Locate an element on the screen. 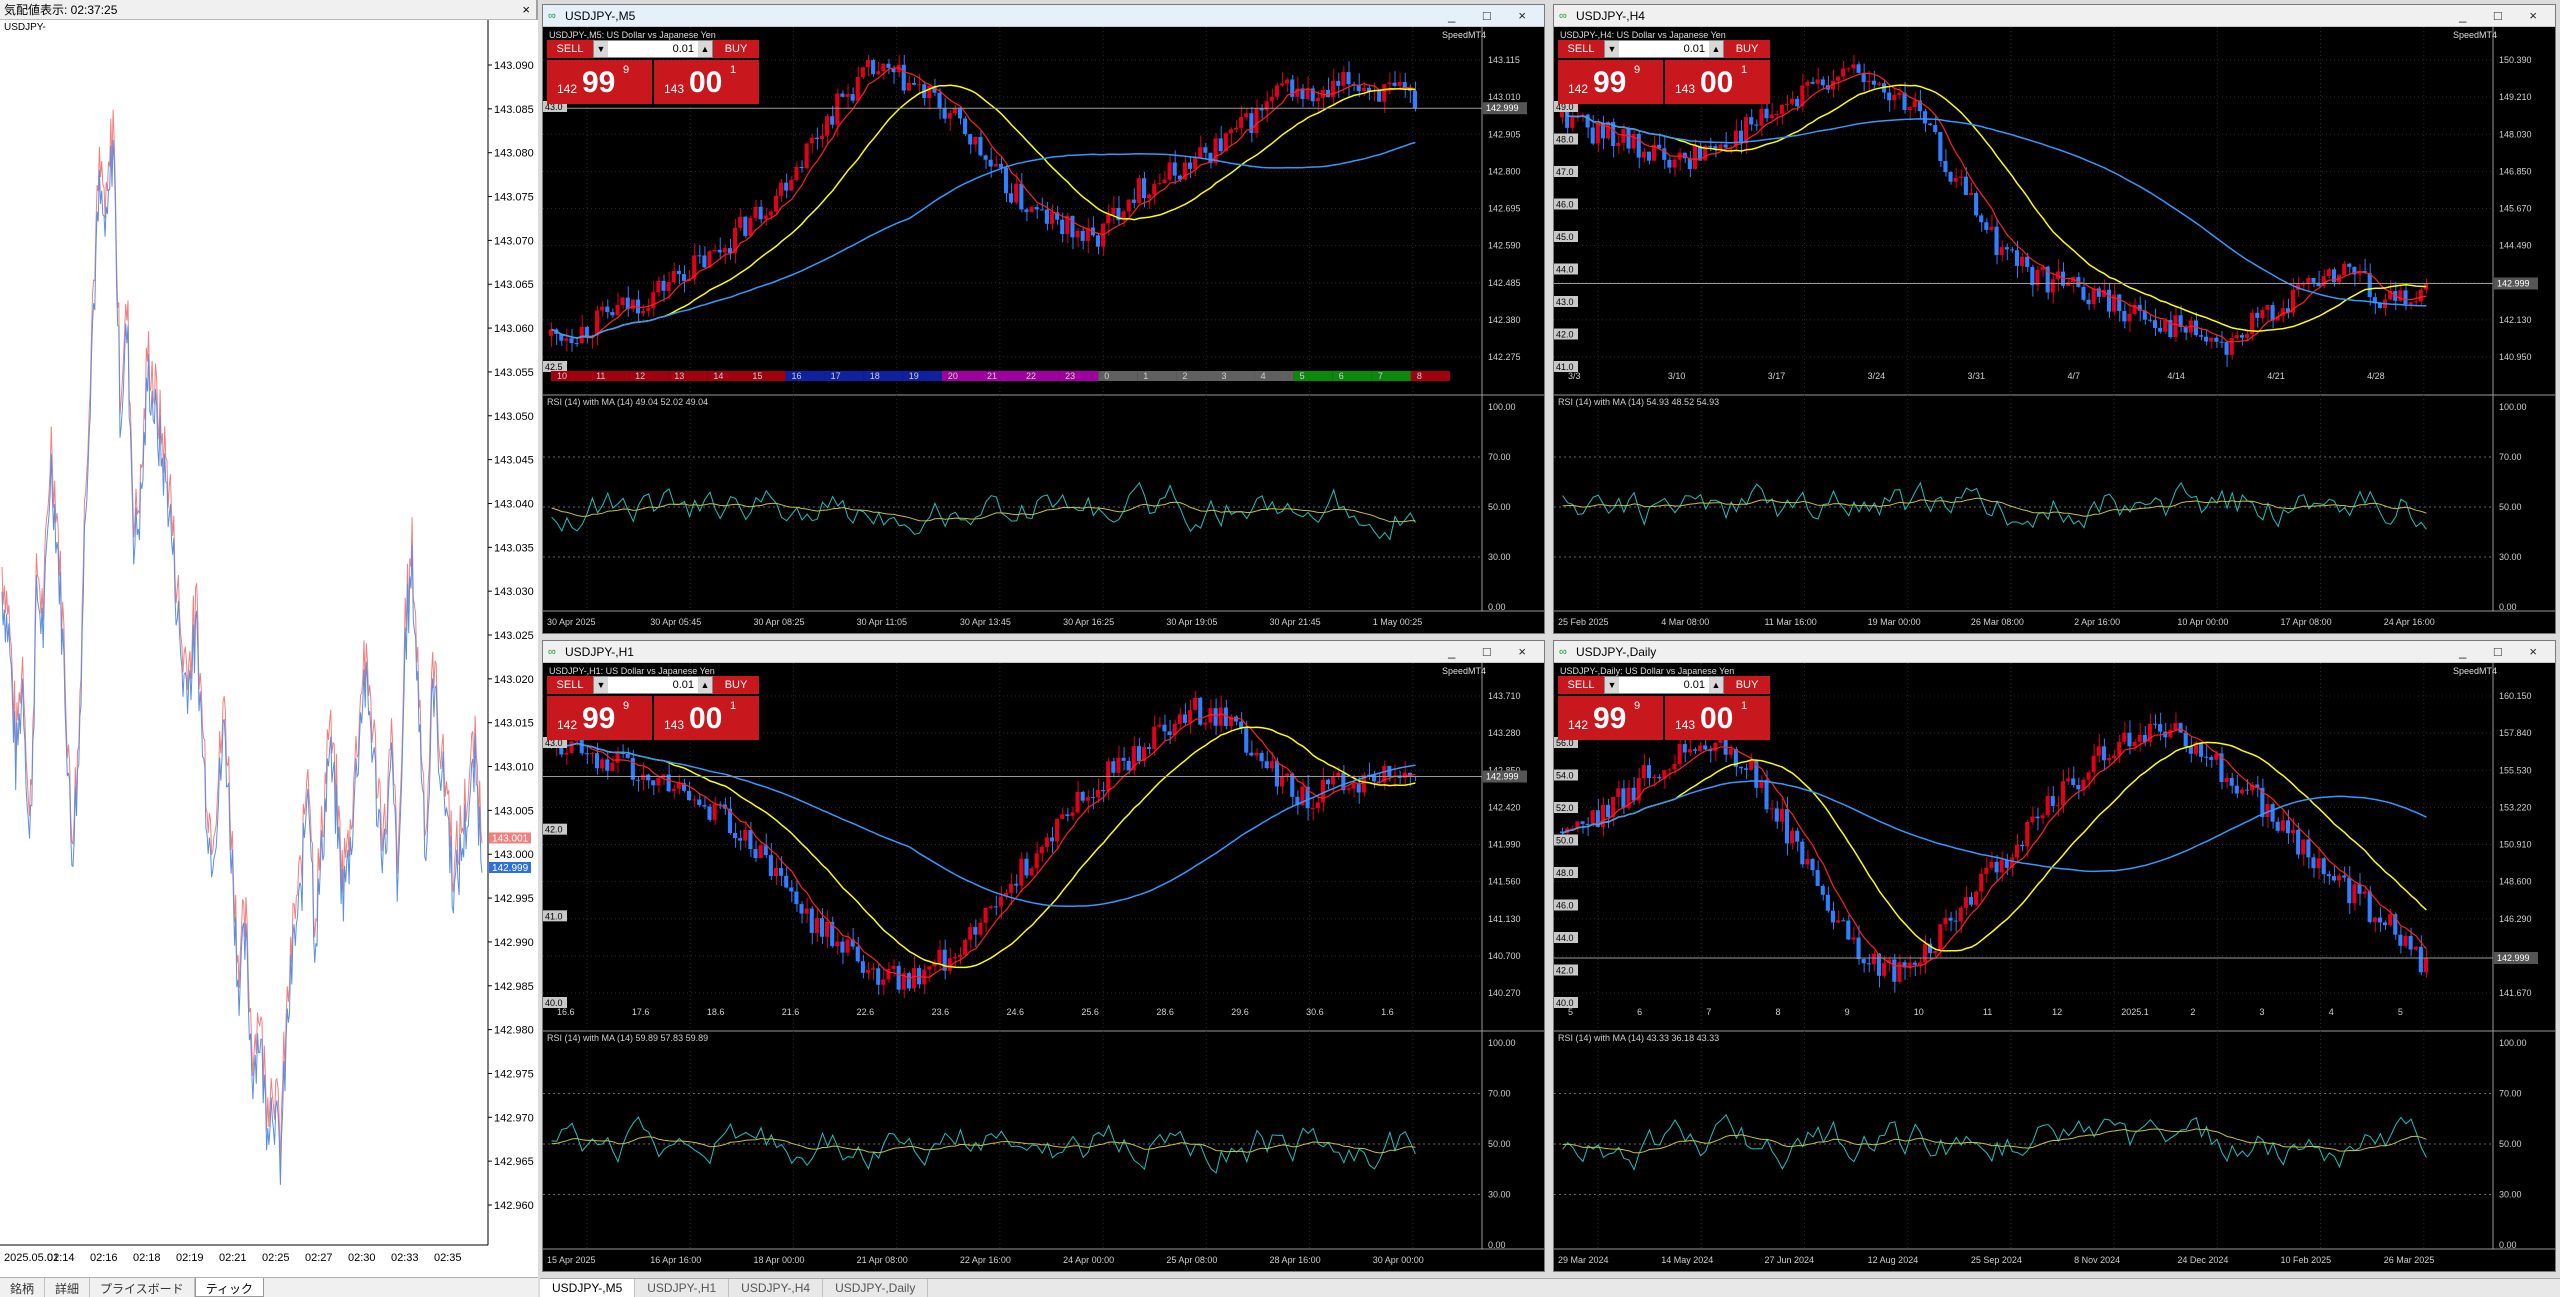 The image size is (2560, 1297). session-strip-label: 17.6 is located at coordinates (641, 1012).